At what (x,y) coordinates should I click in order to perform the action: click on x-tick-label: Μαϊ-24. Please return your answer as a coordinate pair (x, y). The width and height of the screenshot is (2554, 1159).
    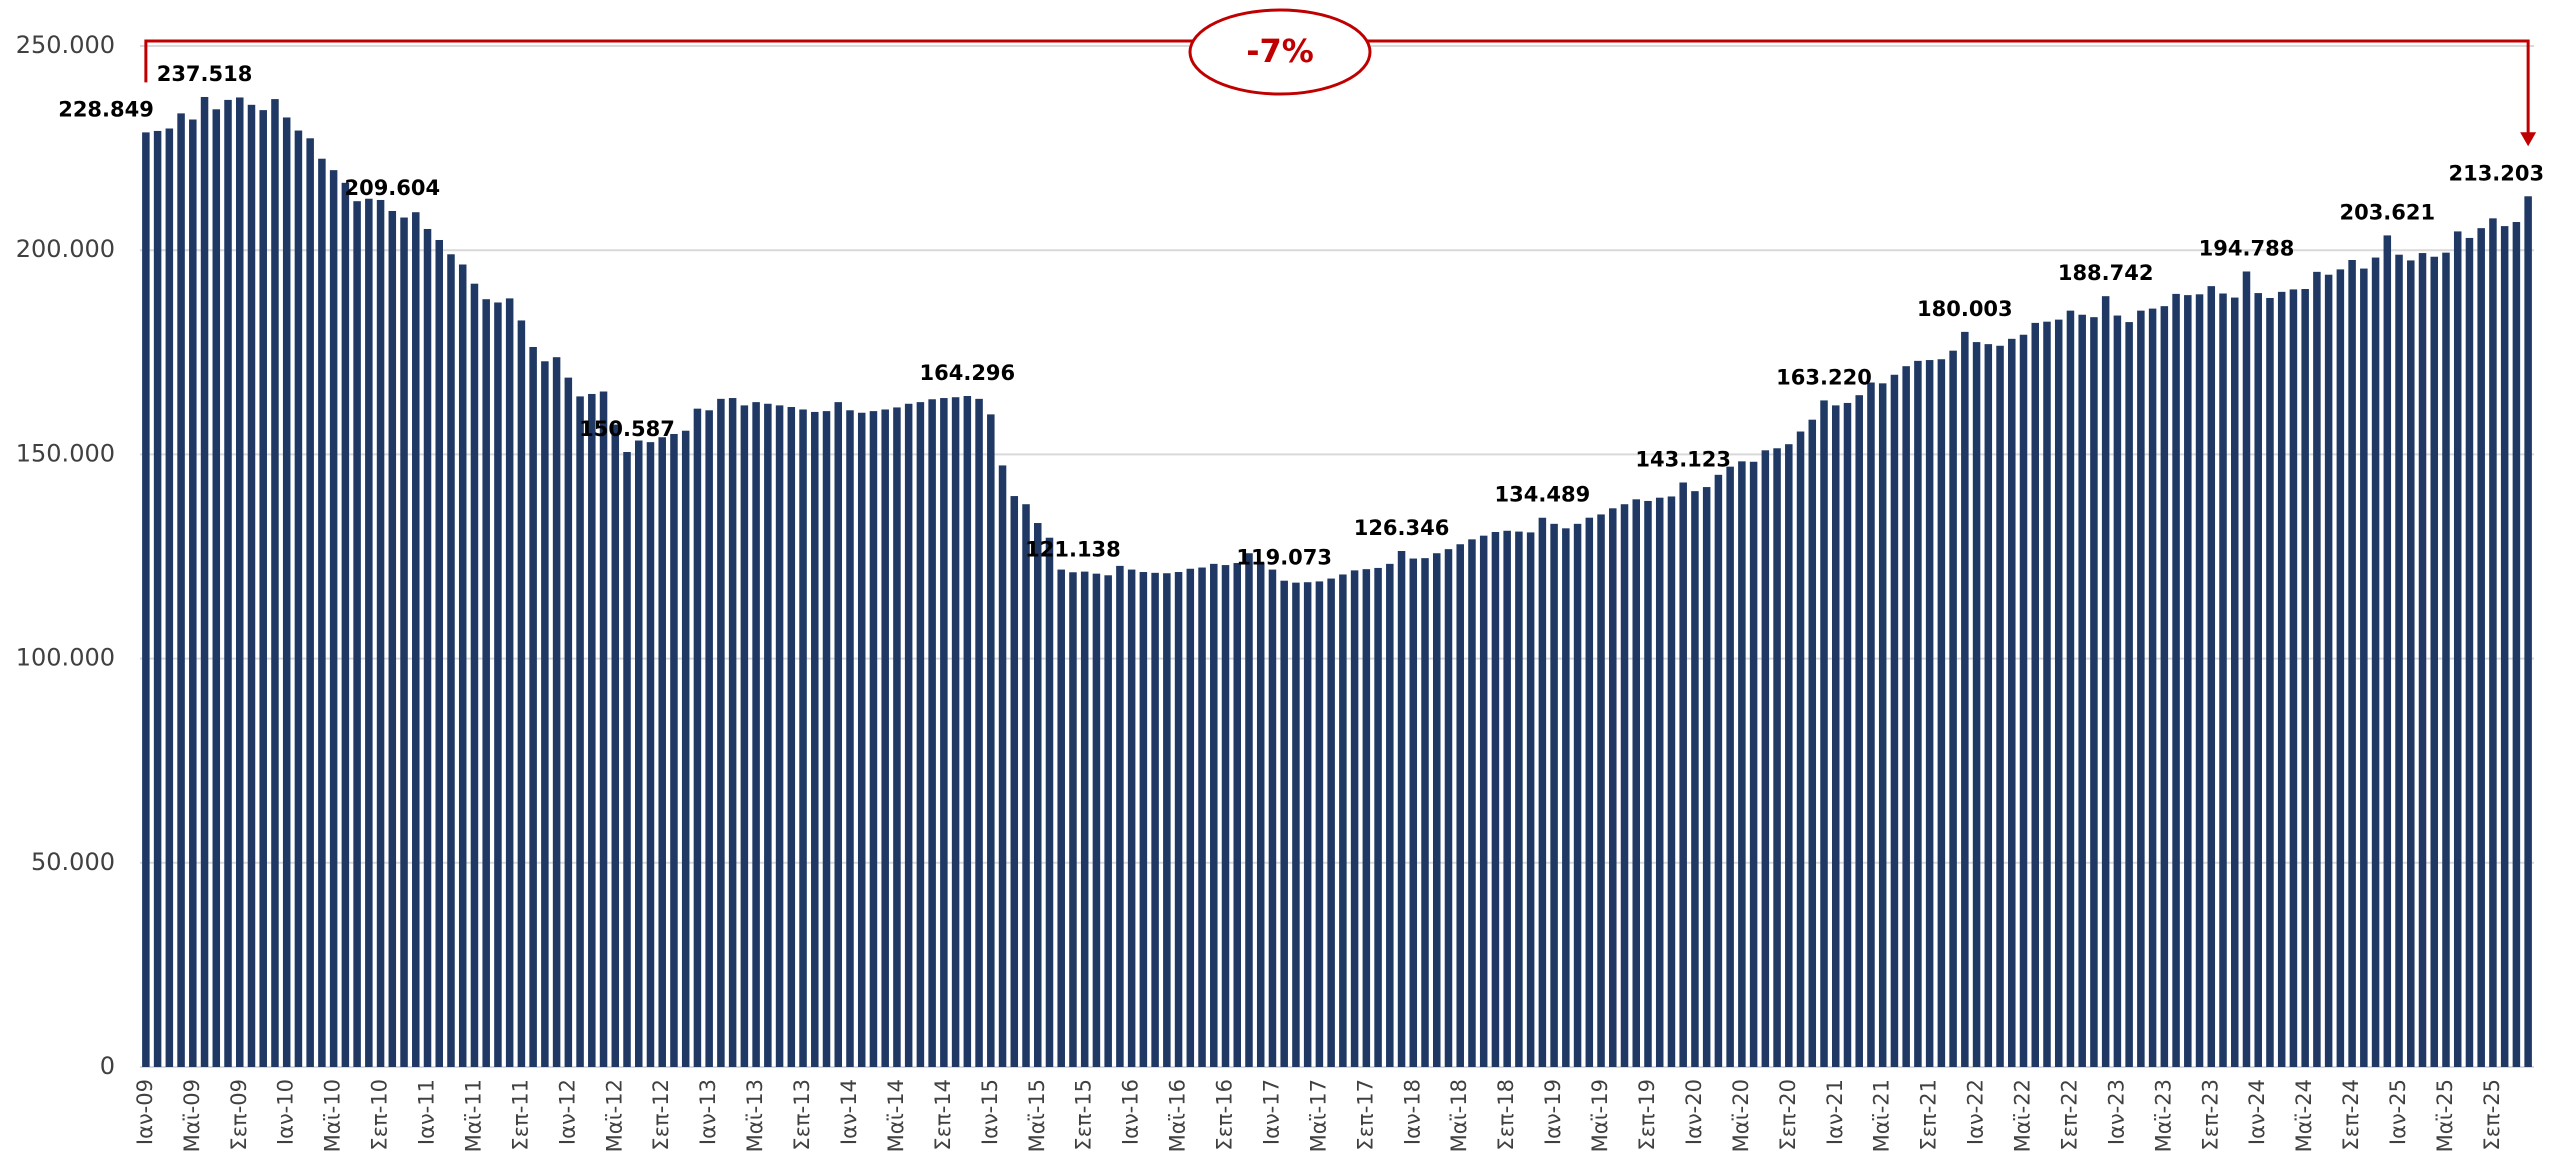
    Looking at the image, I should click on (2304, 1115).